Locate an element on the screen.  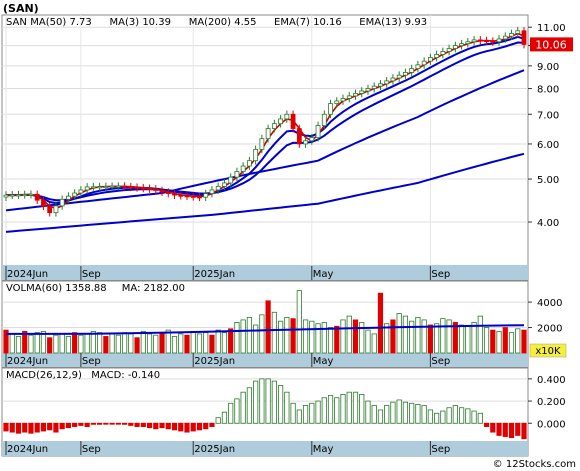
macd-xlabel-0: 2024Jun is located at coordinates (27, 449).